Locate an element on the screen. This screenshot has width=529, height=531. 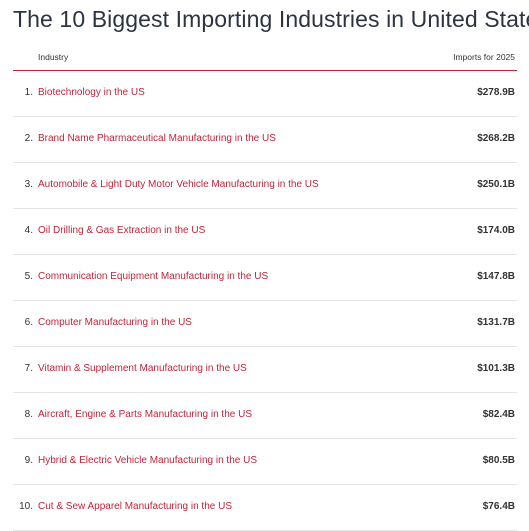
row-rank: 10. is located at coordinates (26, 506).